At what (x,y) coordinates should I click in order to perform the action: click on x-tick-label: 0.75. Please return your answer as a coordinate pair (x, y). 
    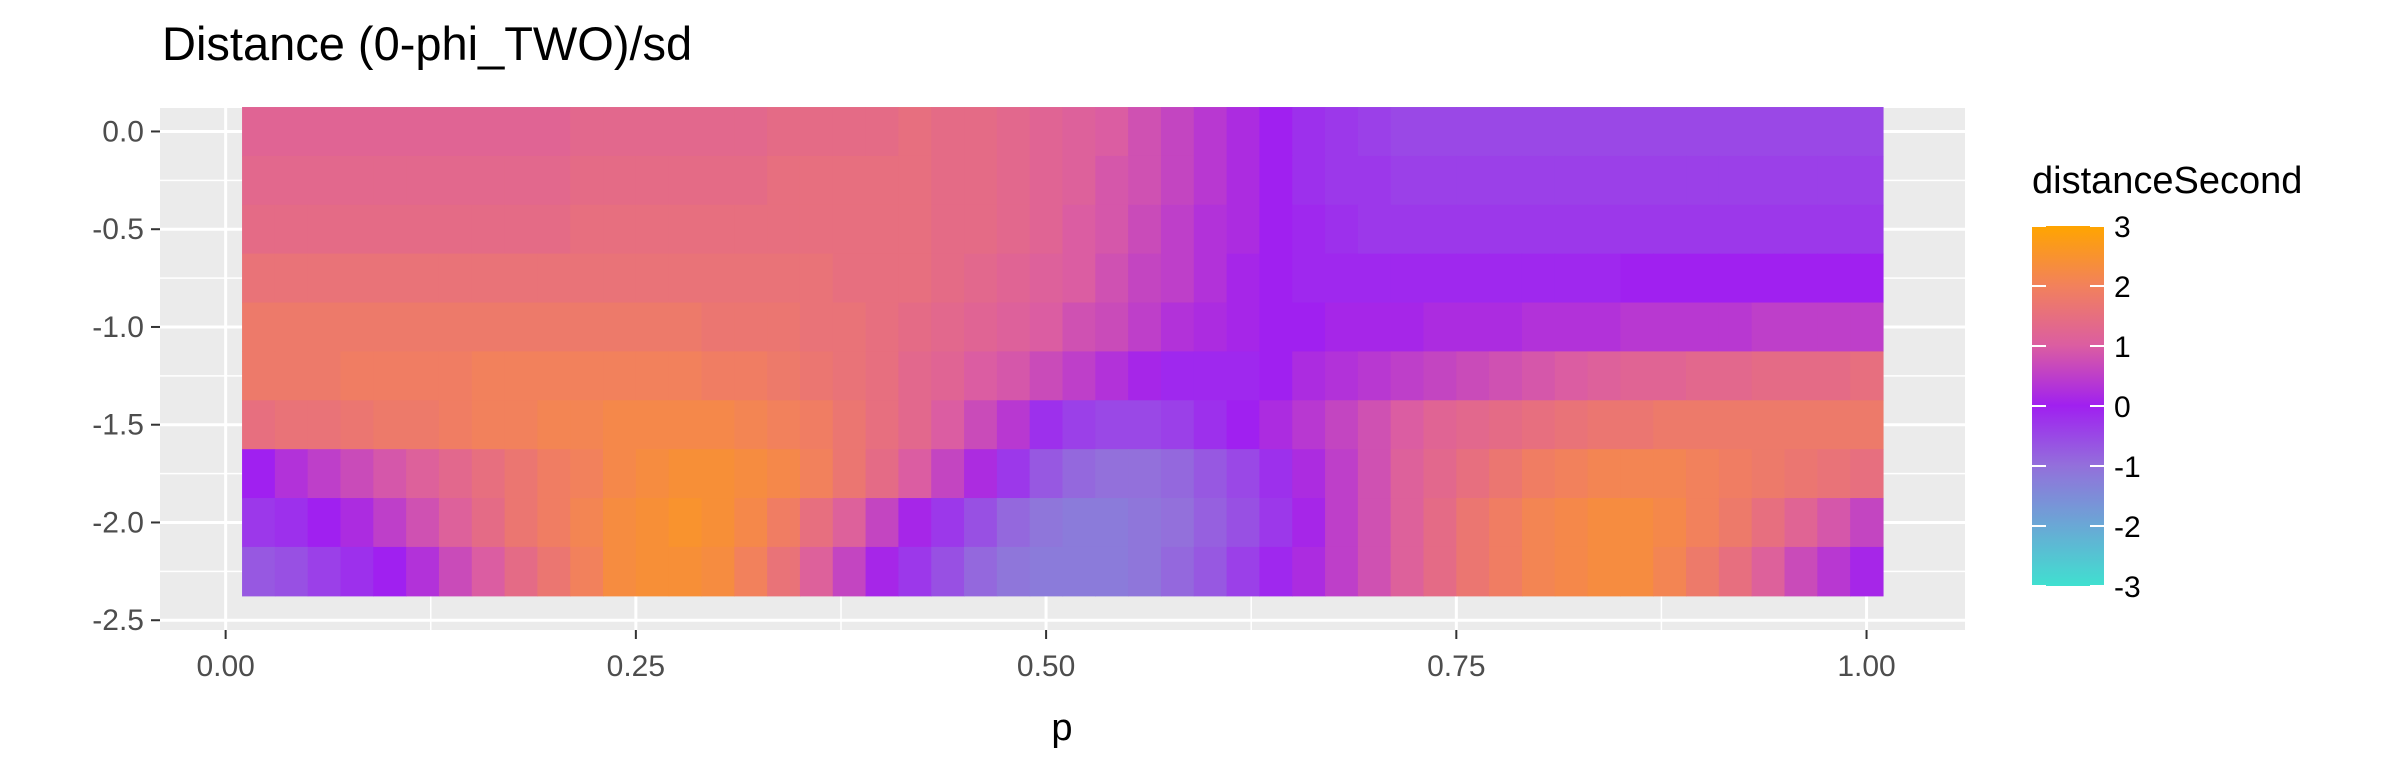
    Looking at the image, I should click on (1456, 666).